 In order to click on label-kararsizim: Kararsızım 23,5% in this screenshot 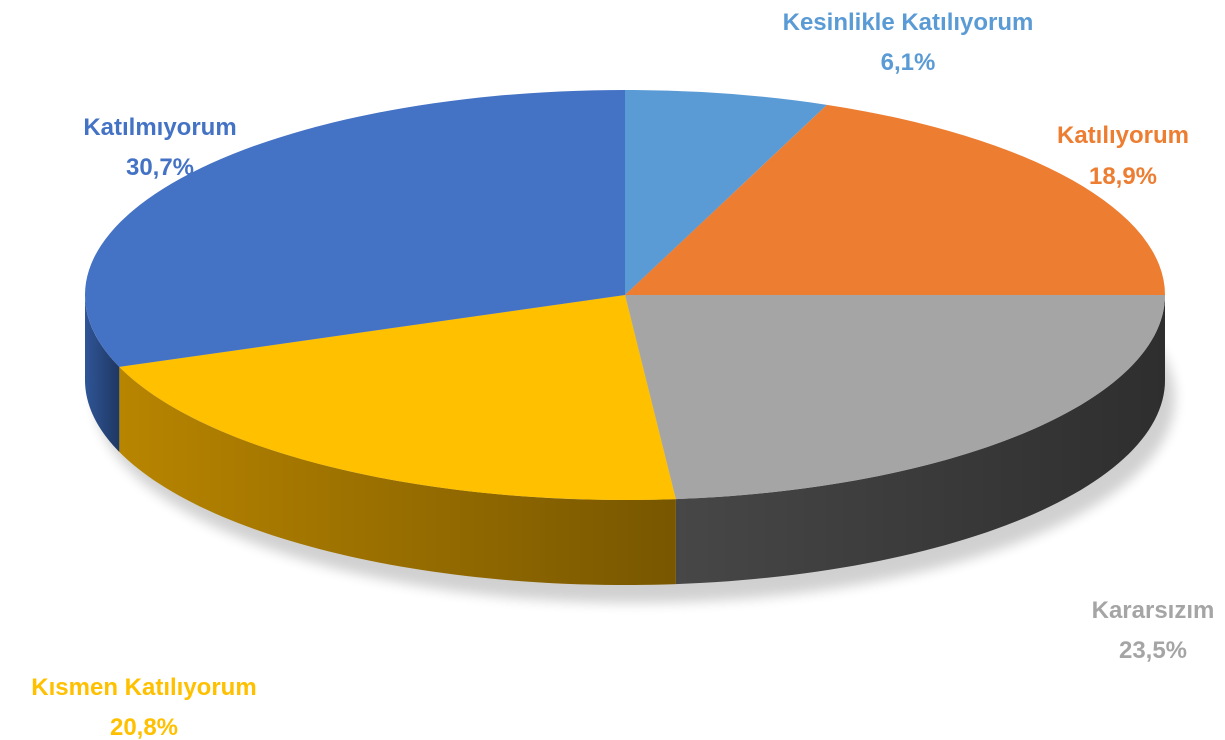, I will do `click(1153, 630)`.